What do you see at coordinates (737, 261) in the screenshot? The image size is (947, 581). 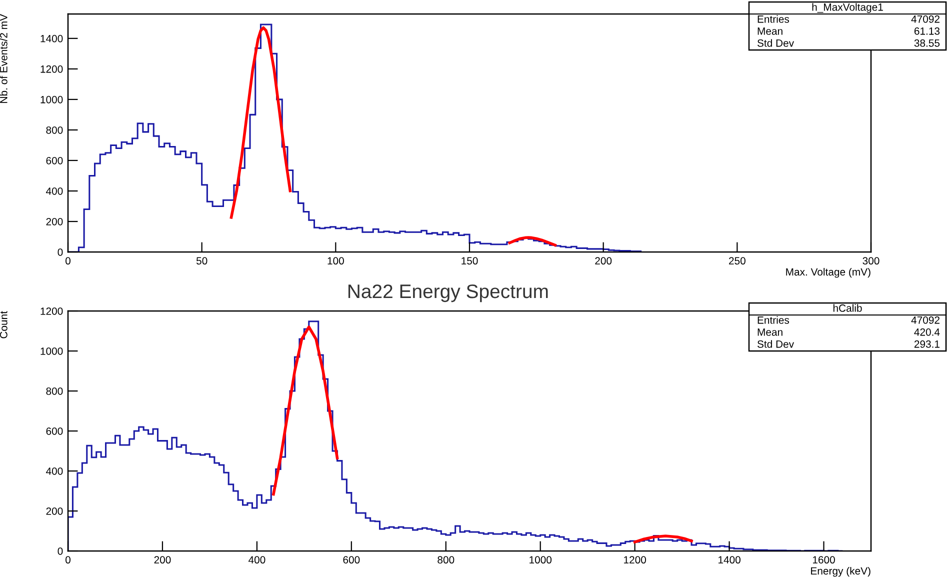 I see `x-tick-label: 250` at bounding box center [737, 261].